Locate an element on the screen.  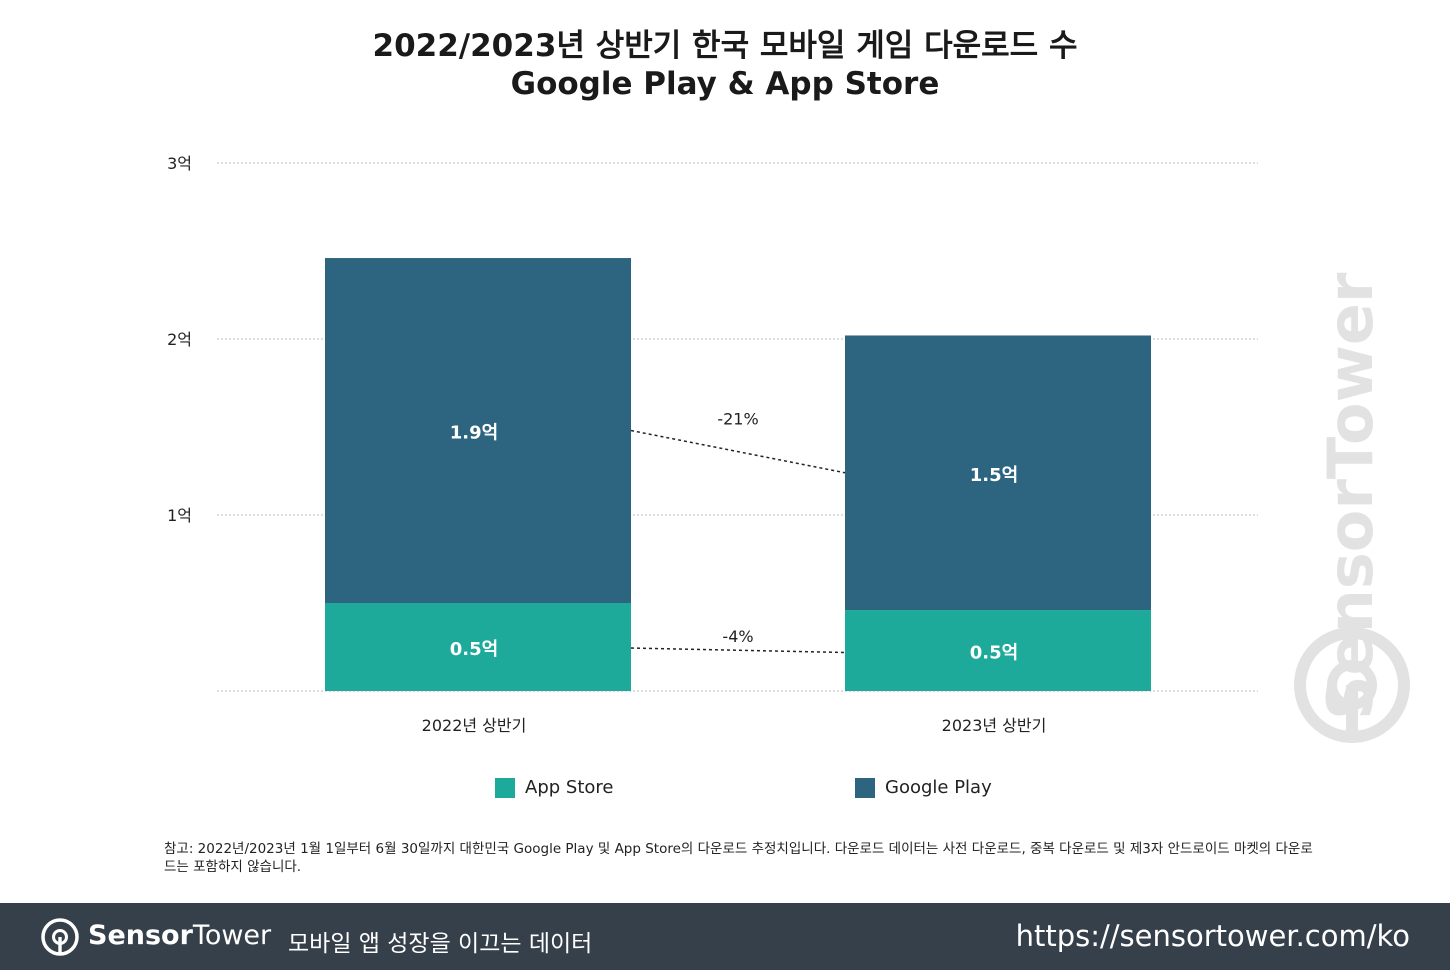
footer-brand-bold: Sensor is located at coordinates (140, 935).